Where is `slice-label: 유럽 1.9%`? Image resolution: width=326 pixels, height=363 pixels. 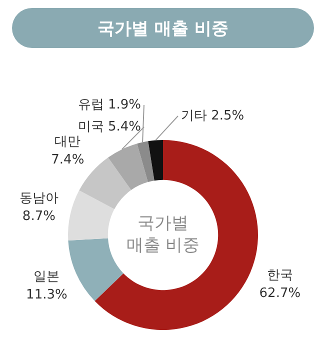
slice-label: 유럽 1.9% is located at coordinates (109, 104).